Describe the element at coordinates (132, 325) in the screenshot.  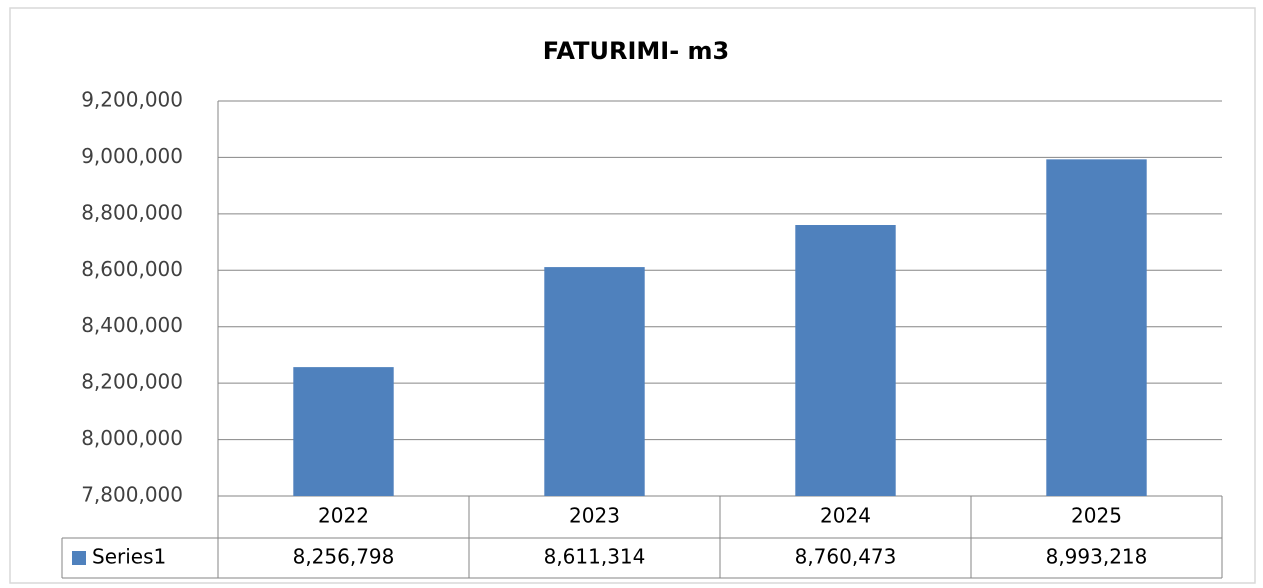
I see `y-tick-label: 8,400,000` at that location.